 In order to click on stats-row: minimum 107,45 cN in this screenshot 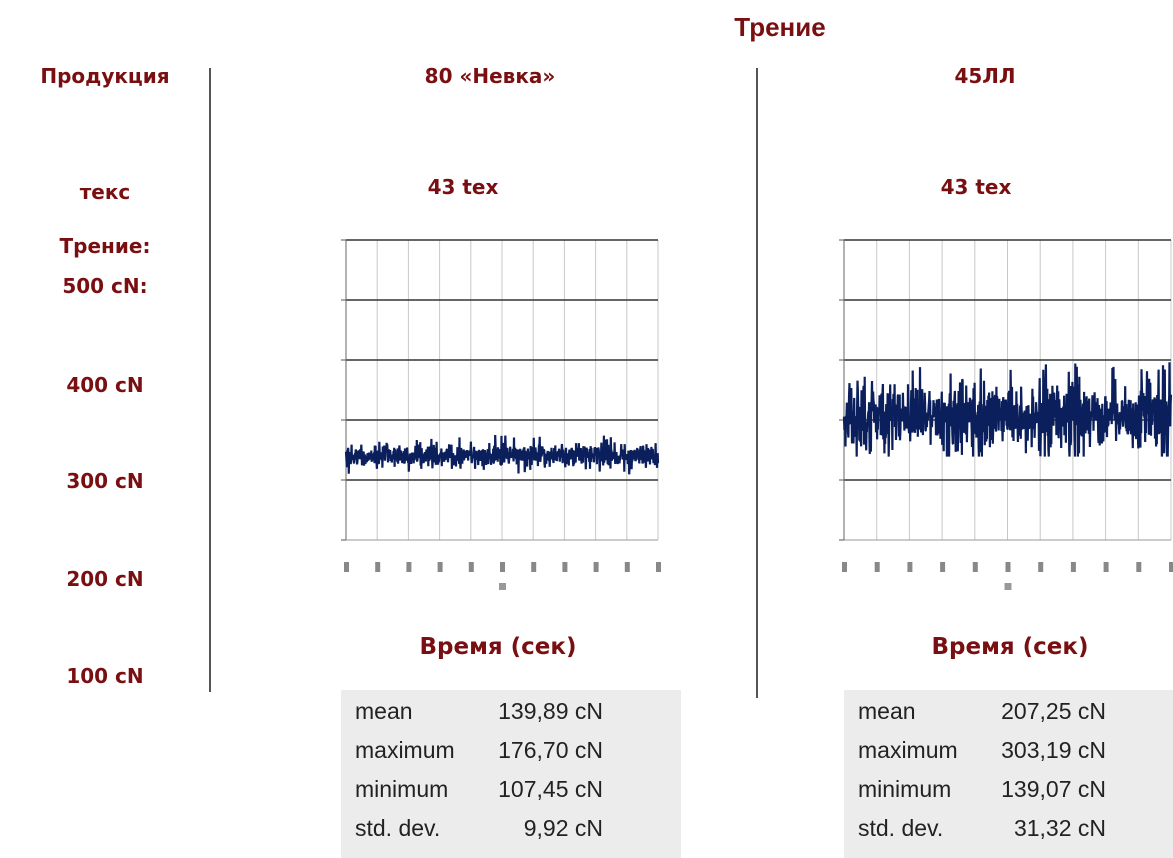, I will do `click(515, 793)`.